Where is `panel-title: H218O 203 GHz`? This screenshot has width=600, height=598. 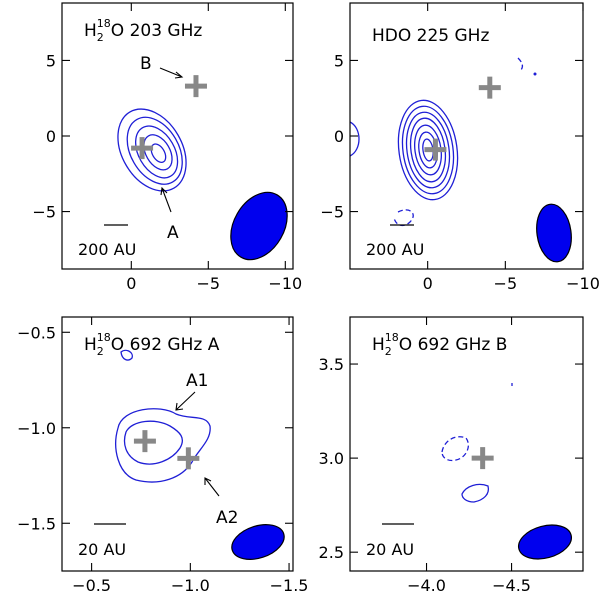 panel-title: H218O 203 GHz is located at coordinates (143, 30).